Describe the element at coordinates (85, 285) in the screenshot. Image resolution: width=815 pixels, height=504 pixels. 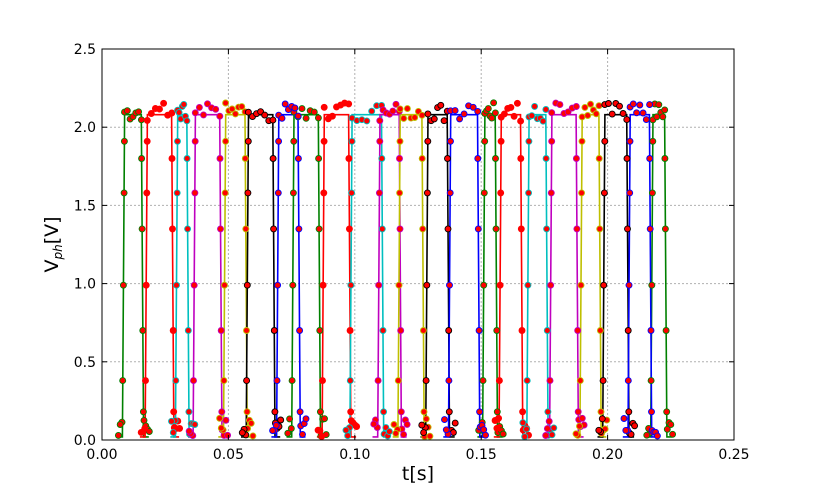
I see `y-tick-label: 1.0` at that location.